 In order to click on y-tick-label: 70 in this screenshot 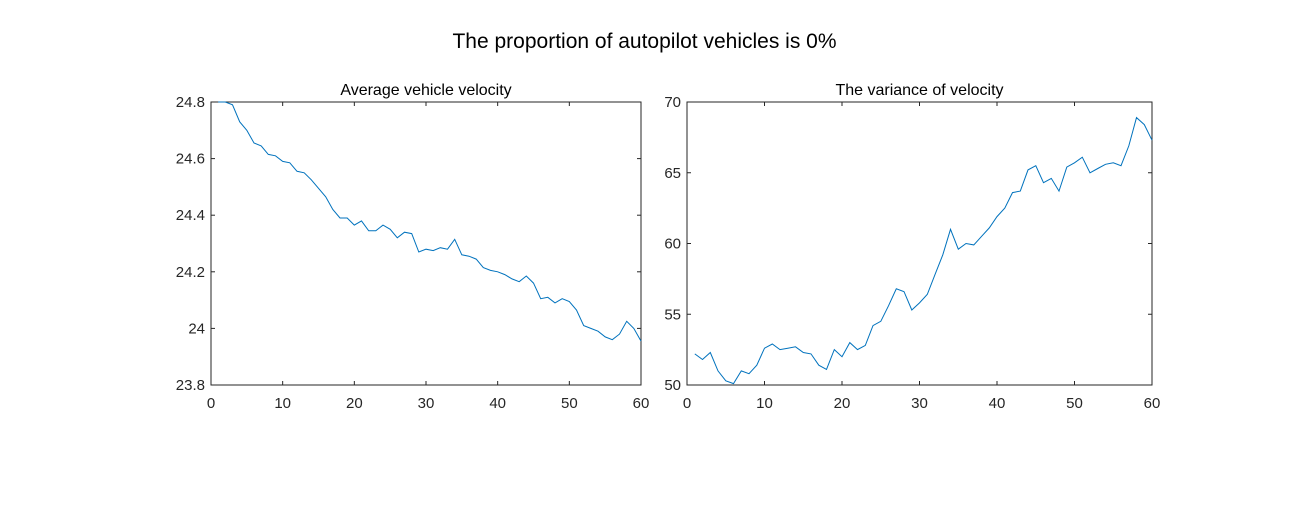, I will do `click(672, 102)`.